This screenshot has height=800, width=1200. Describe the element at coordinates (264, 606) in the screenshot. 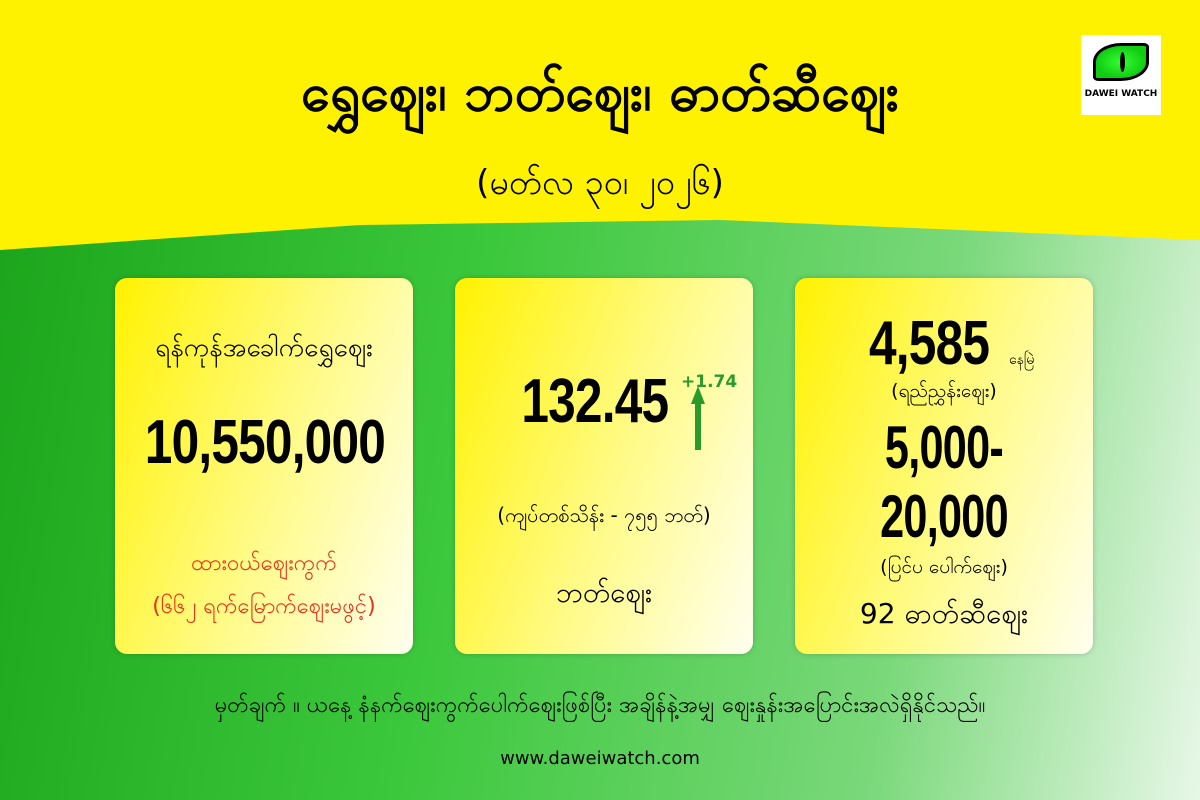

I see `gold-note: (၆၆၂ ရက်မြောက်ဈေးမဖွင့်)` at that location.